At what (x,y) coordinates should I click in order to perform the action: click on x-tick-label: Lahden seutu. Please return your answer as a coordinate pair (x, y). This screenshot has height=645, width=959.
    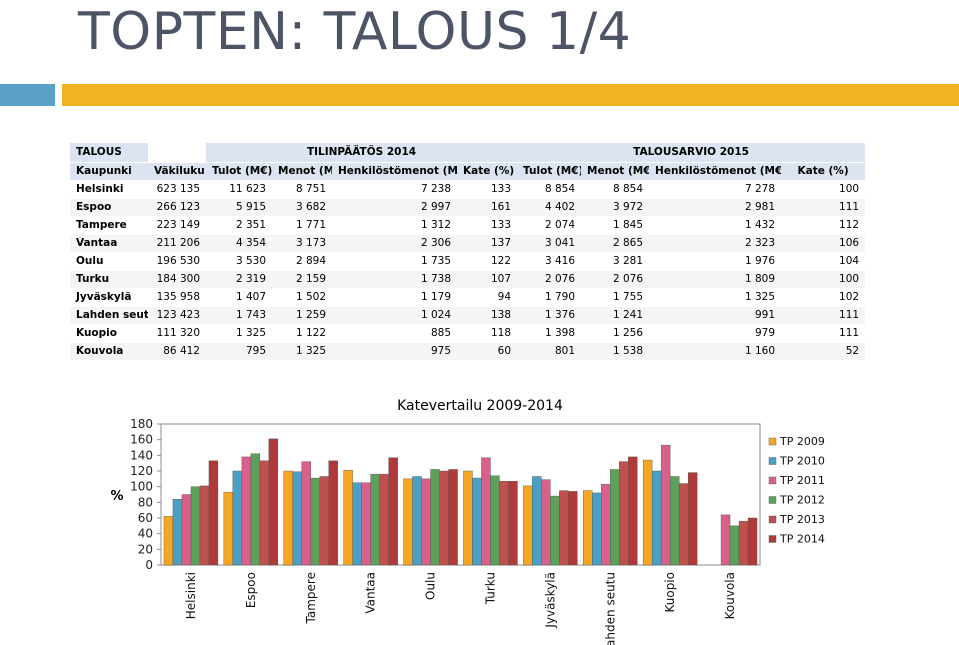
    Looking at the image, I should click on (610, 608).